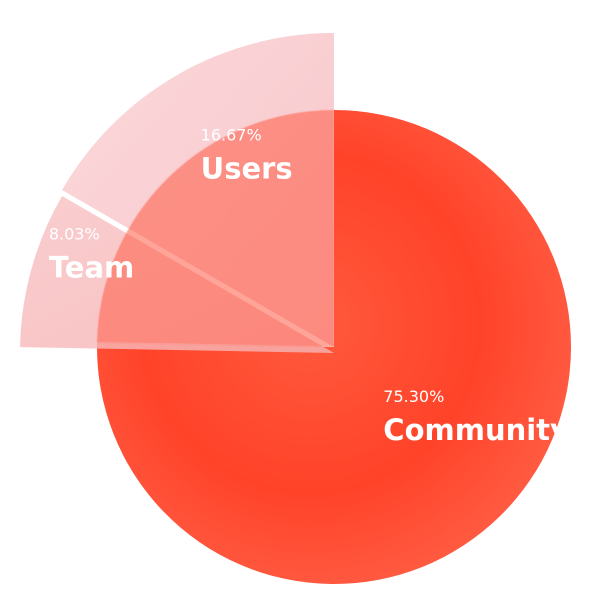  Describe the element at coordinates (413, 396) in the screenshot. I see `data-label-community-percent: 75.30%` at that location.